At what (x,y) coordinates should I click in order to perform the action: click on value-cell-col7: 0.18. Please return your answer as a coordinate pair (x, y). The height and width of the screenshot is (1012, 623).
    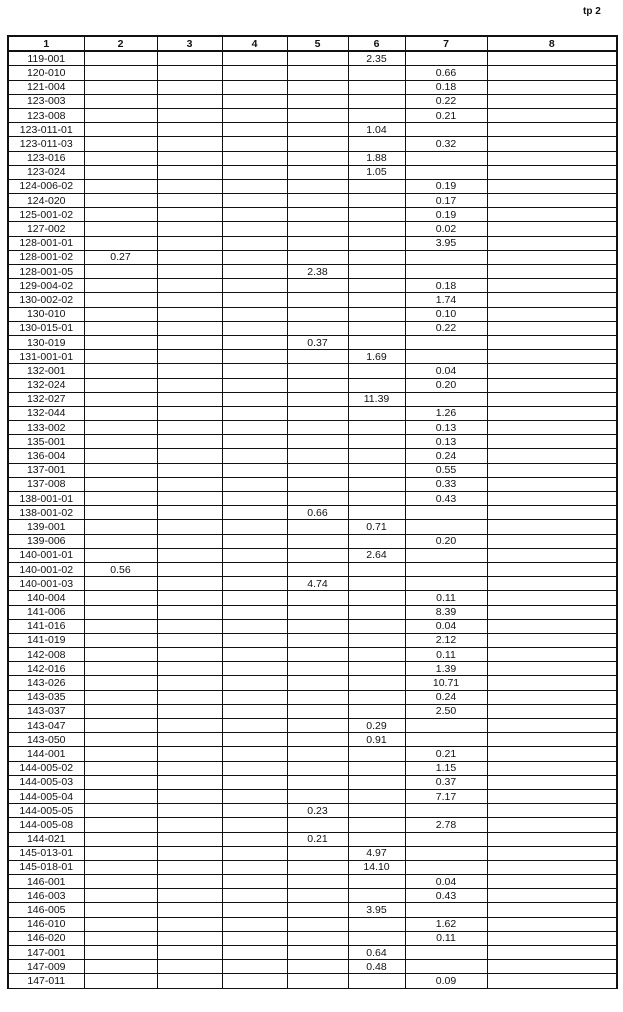
    Looking at the image, I should click on (446, 286).